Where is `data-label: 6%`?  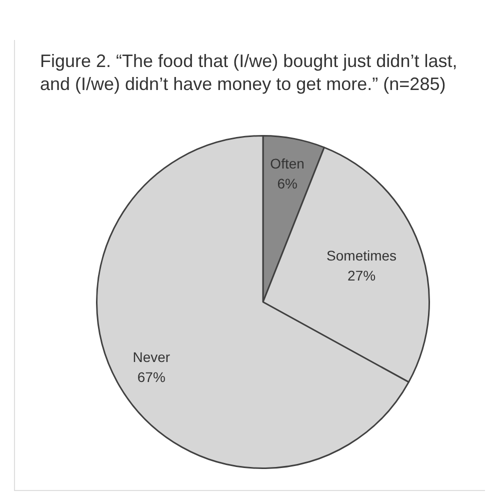 data-label: 6% is located at coordinates (287, 183).